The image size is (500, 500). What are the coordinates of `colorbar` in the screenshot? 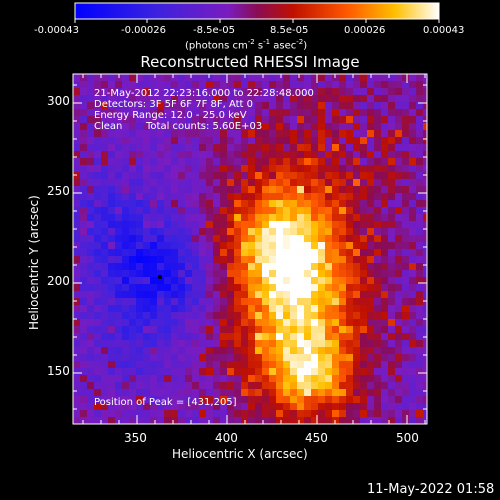 It's located at (257, 12).